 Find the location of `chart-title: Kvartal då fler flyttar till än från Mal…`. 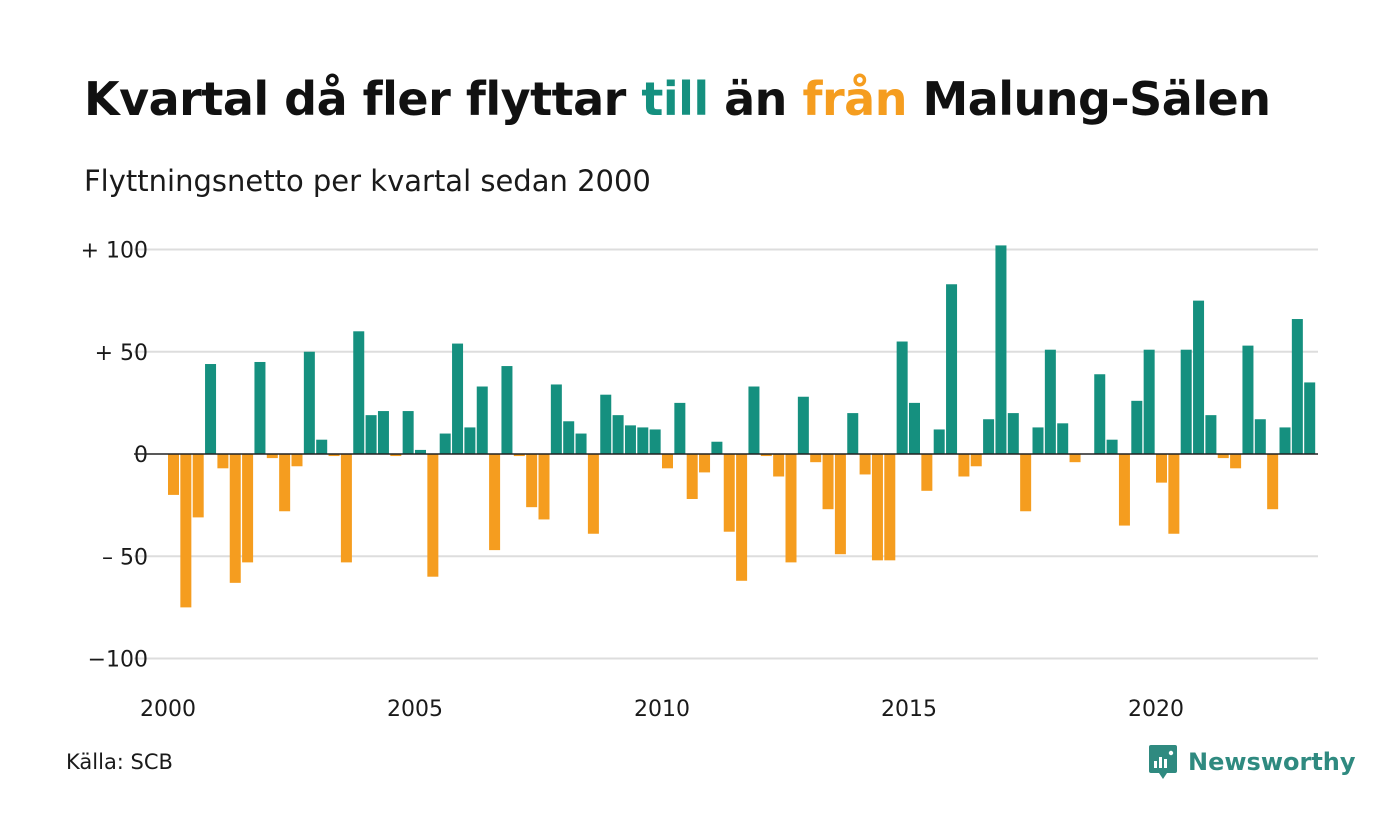

chart-title: Kvartal då fler flyttar till än från Mal… is located at coordinates (677, 99).